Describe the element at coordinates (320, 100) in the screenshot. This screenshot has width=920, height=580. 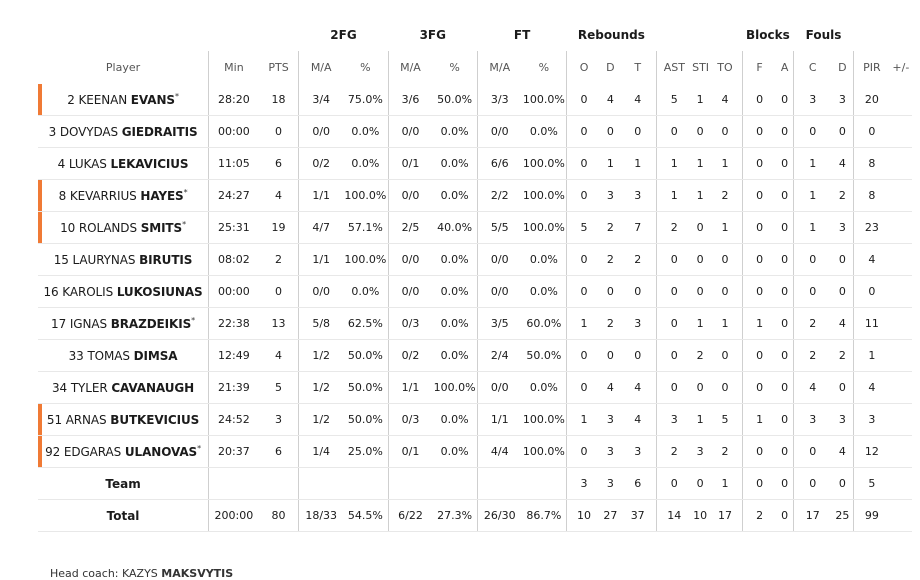
I see `stat-cell: 3/4` at that location.